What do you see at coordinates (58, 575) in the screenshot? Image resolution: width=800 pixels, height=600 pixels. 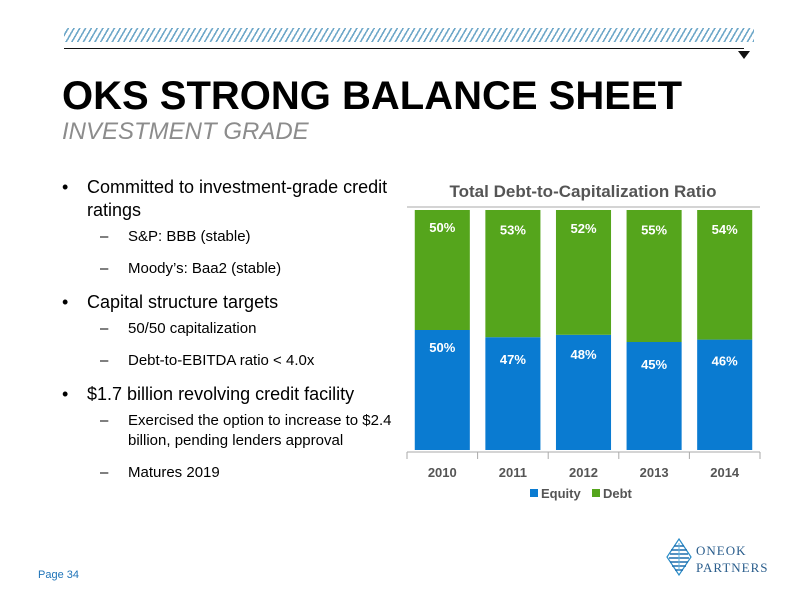 I see `page-number: Page 34` at bounding box center [58, 575].